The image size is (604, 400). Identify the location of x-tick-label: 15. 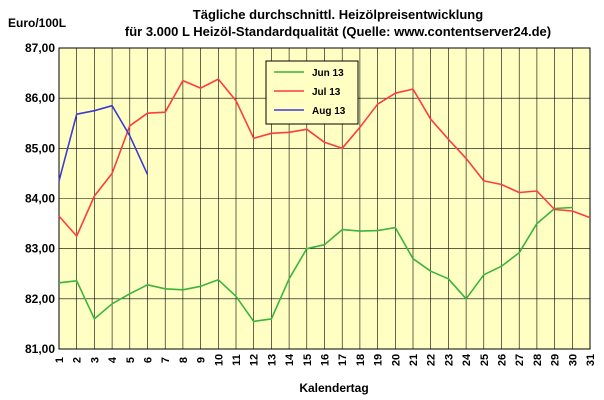
(308, 360).